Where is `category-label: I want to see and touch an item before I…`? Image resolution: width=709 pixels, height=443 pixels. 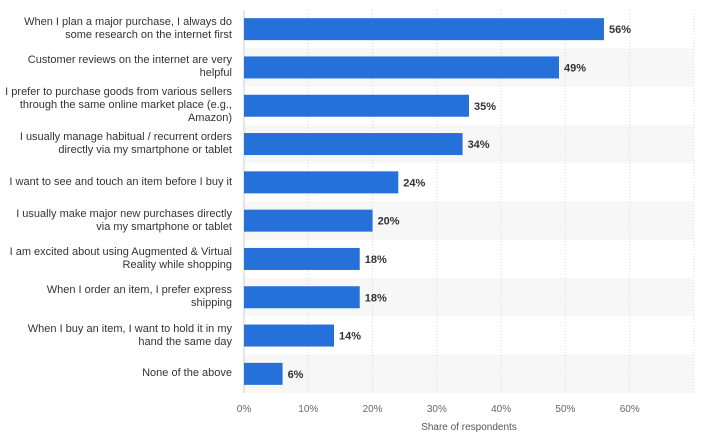 category-label: I want to see and touch an item before I… is located at coordinates (120, 181).